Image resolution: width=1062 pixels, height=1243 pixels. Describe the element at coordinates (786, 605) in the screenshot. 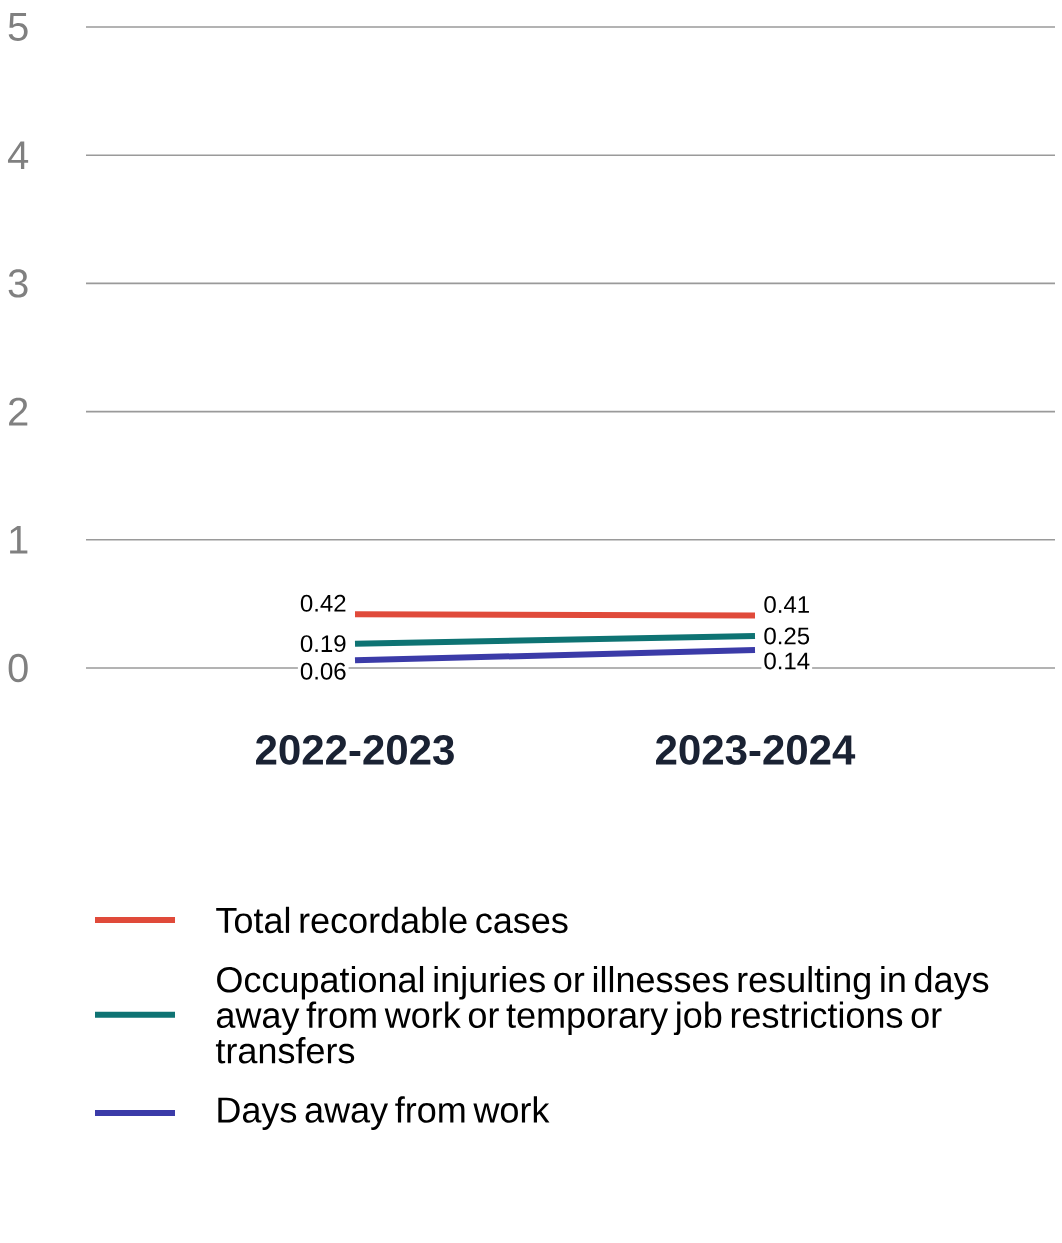

I see `data-label: 0.41` at that location.